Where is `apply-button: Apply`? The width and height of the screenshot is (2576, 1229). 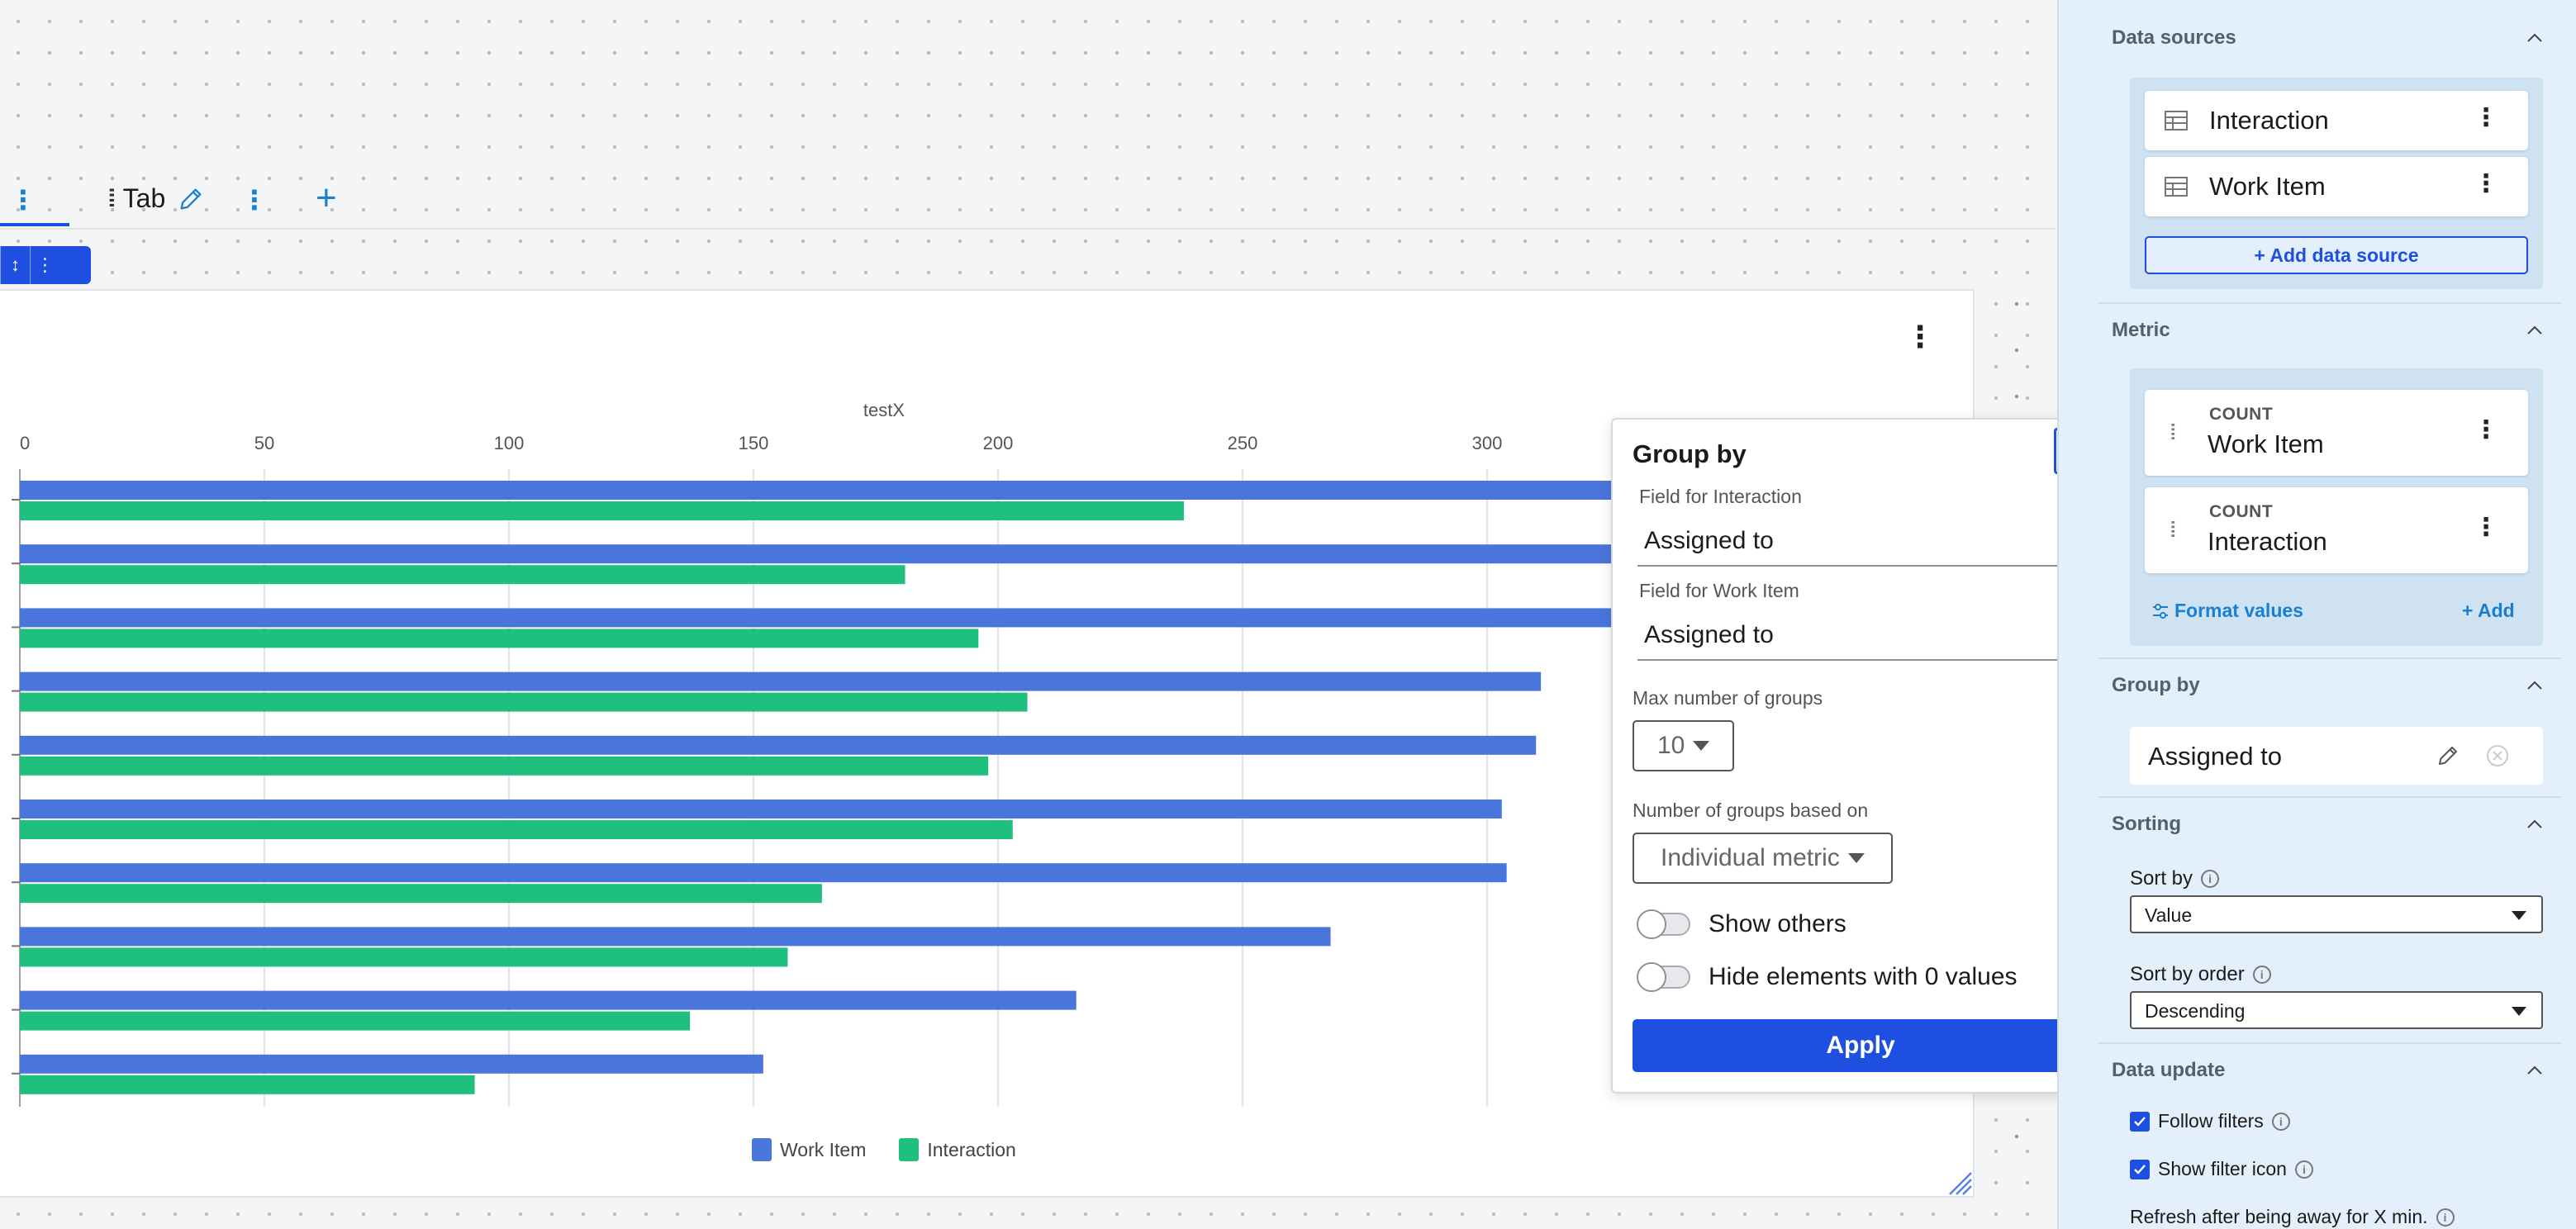
apply-button: Apply is located at coordinates (1861, 1045).